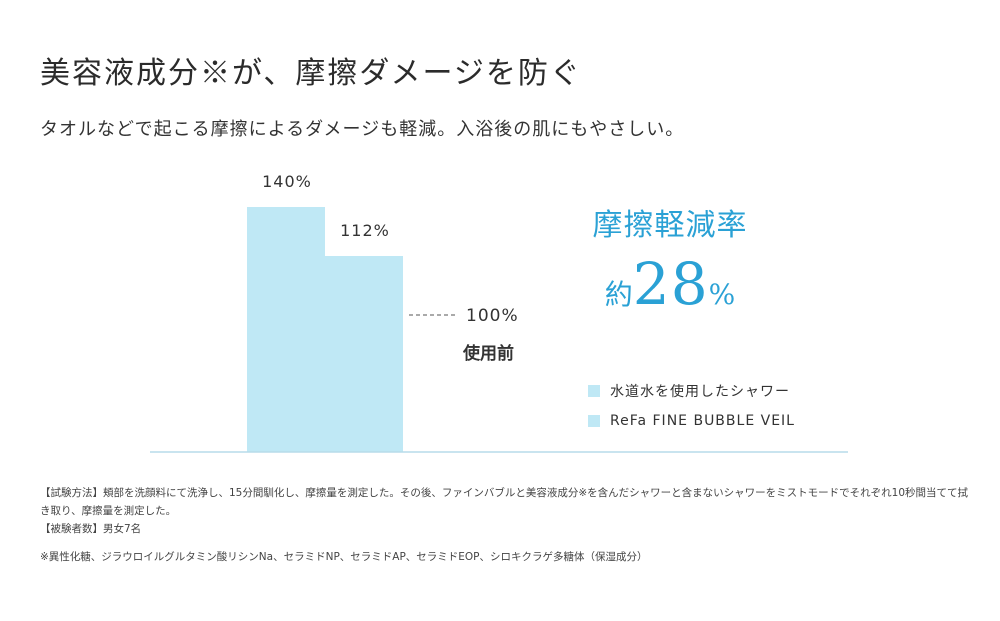 This screenshot has height=621, width=1000. What do you see at coordinates (702, 421) in the screenshot?
I see `legend-label: ReFa FINE BUBBLE VEIL` at bounding box center [702, 421].